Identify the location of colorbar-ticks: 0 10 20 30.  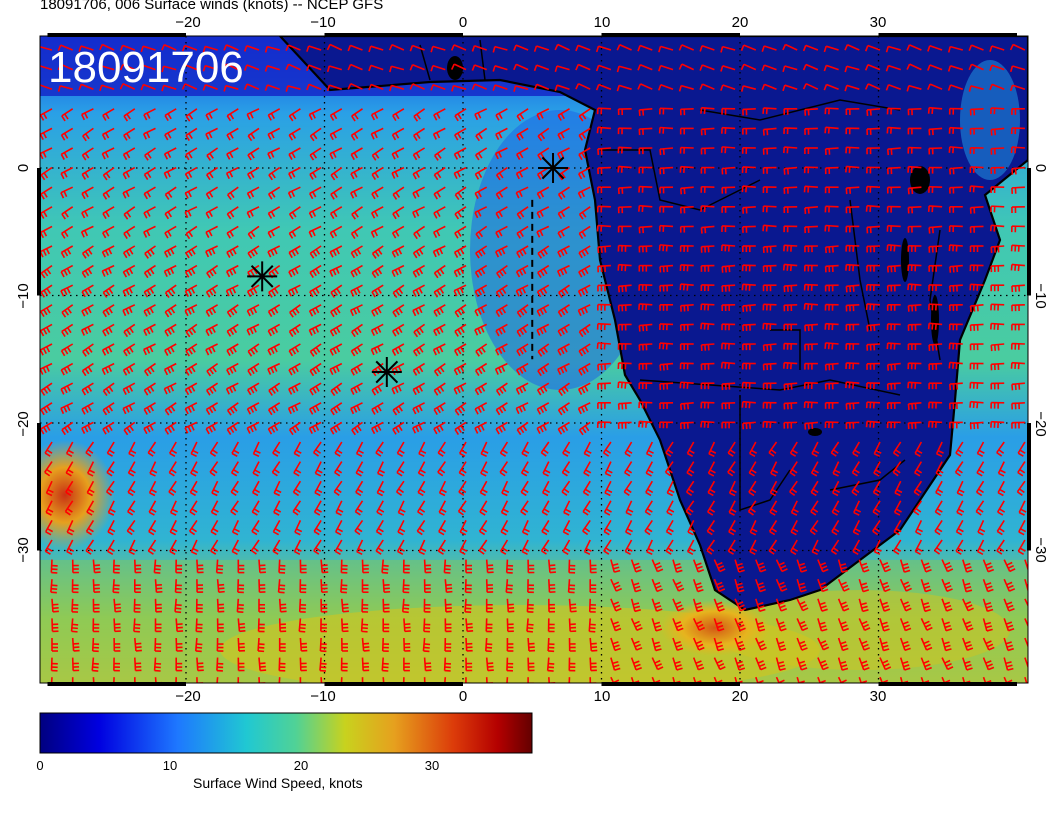
(528, 768).